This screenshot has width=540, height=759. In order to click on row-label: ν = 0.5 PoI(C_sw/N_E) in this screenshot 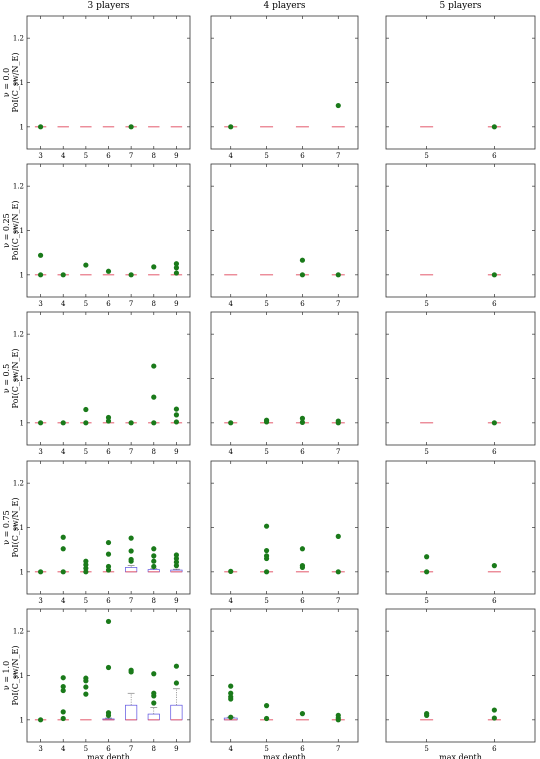, I will do `click(11, 379)`.